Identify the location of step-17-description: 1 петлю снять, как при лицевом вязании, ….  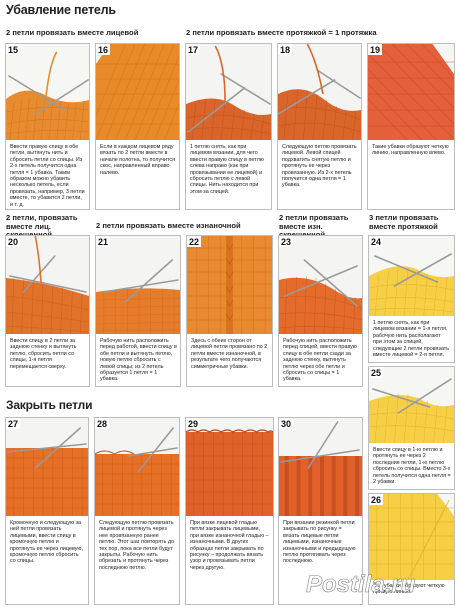
(227, 169).